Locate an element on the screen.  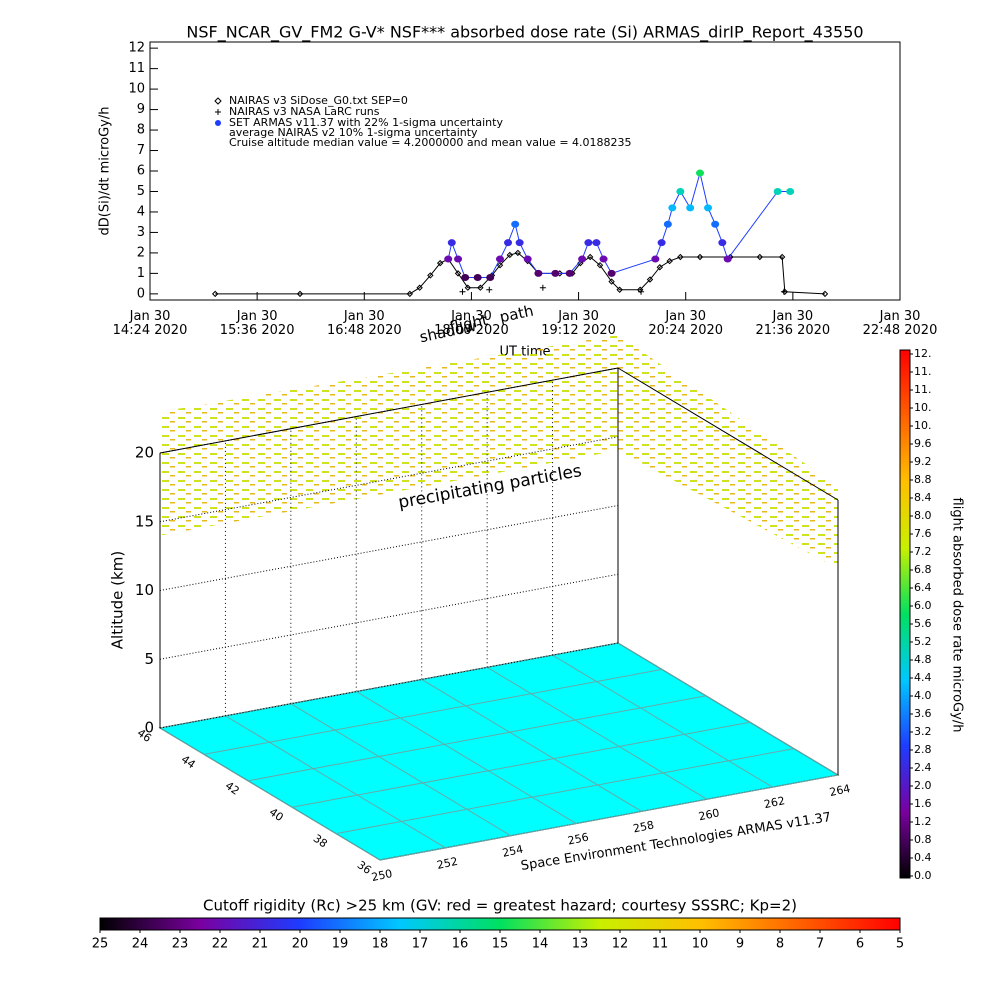
lon-tick-label: 262 is located at coordinates (774, 802).